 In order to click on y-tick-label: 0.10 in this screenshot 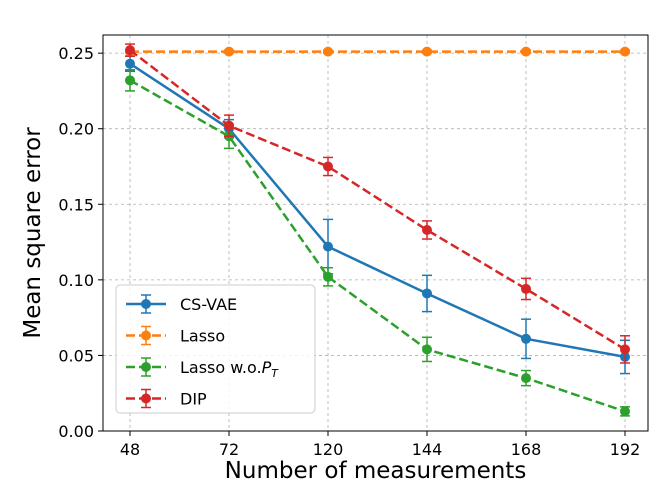, I will do `click(76, 280)`.